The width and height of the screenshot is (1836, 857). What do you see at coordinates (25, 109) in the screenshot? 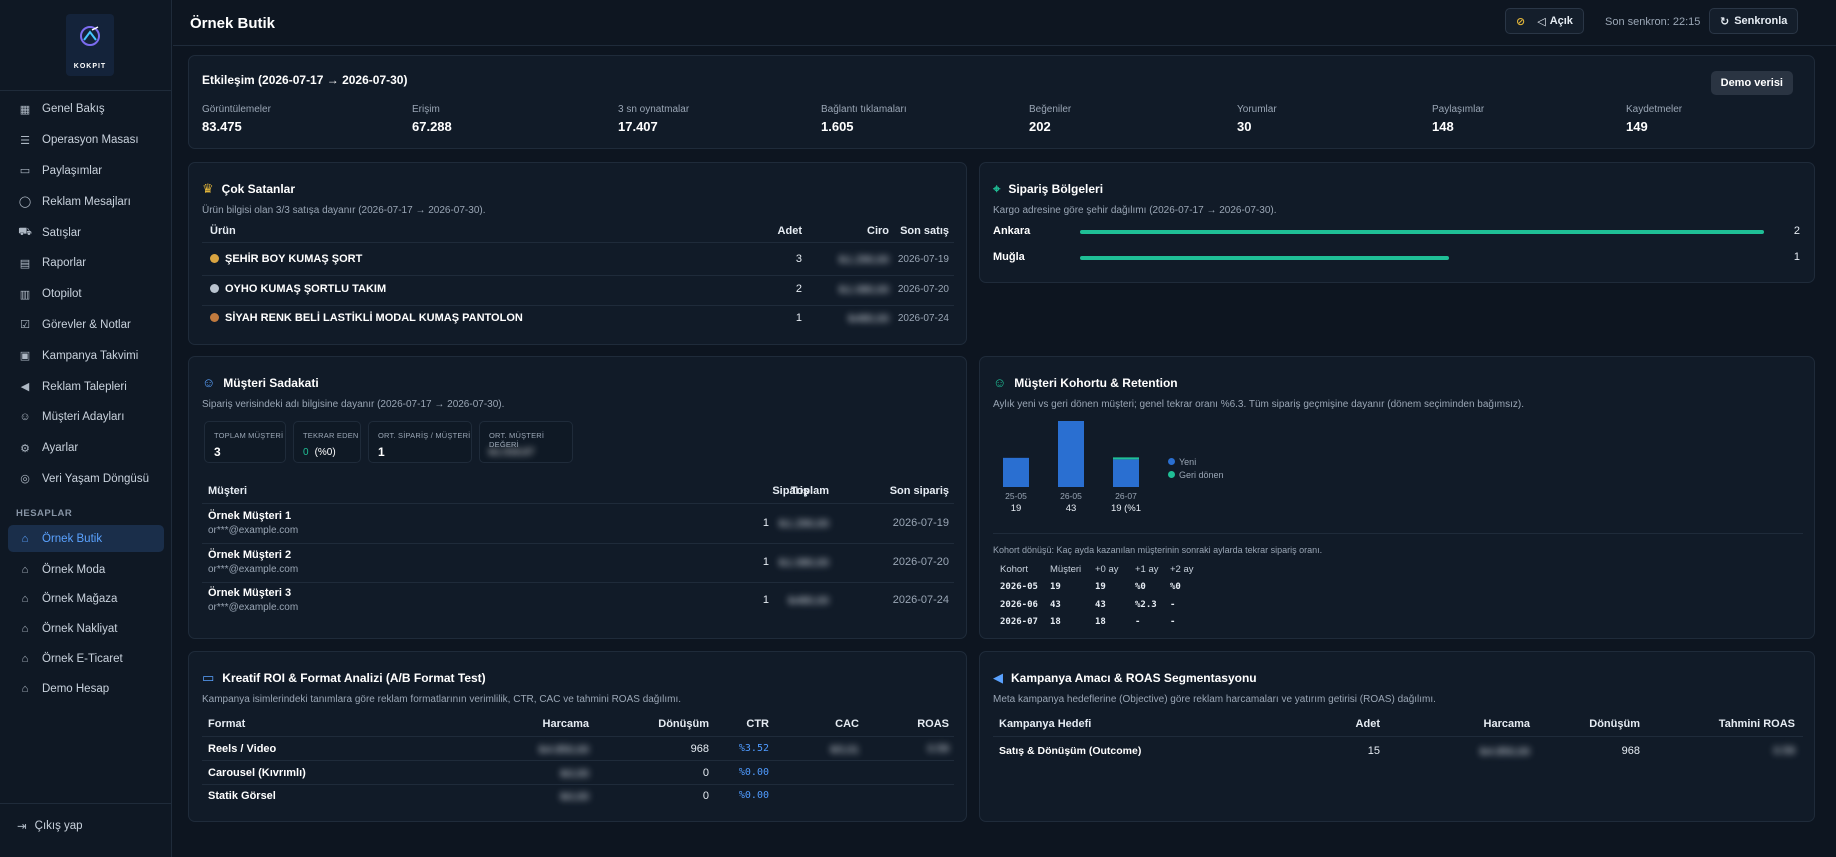
I see `grid-icon: ▦` at bounding box center [25, 109].